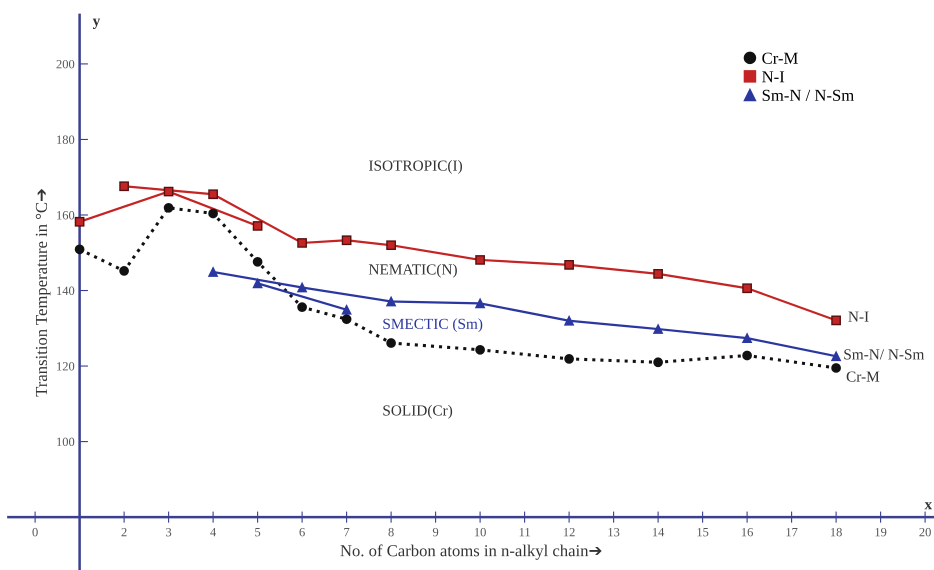 The width and height of the screenshot is (934, 570). Describe the element at coordinates (569, 532) in the screenshot. I see `x-tick-label: 12` at that location.